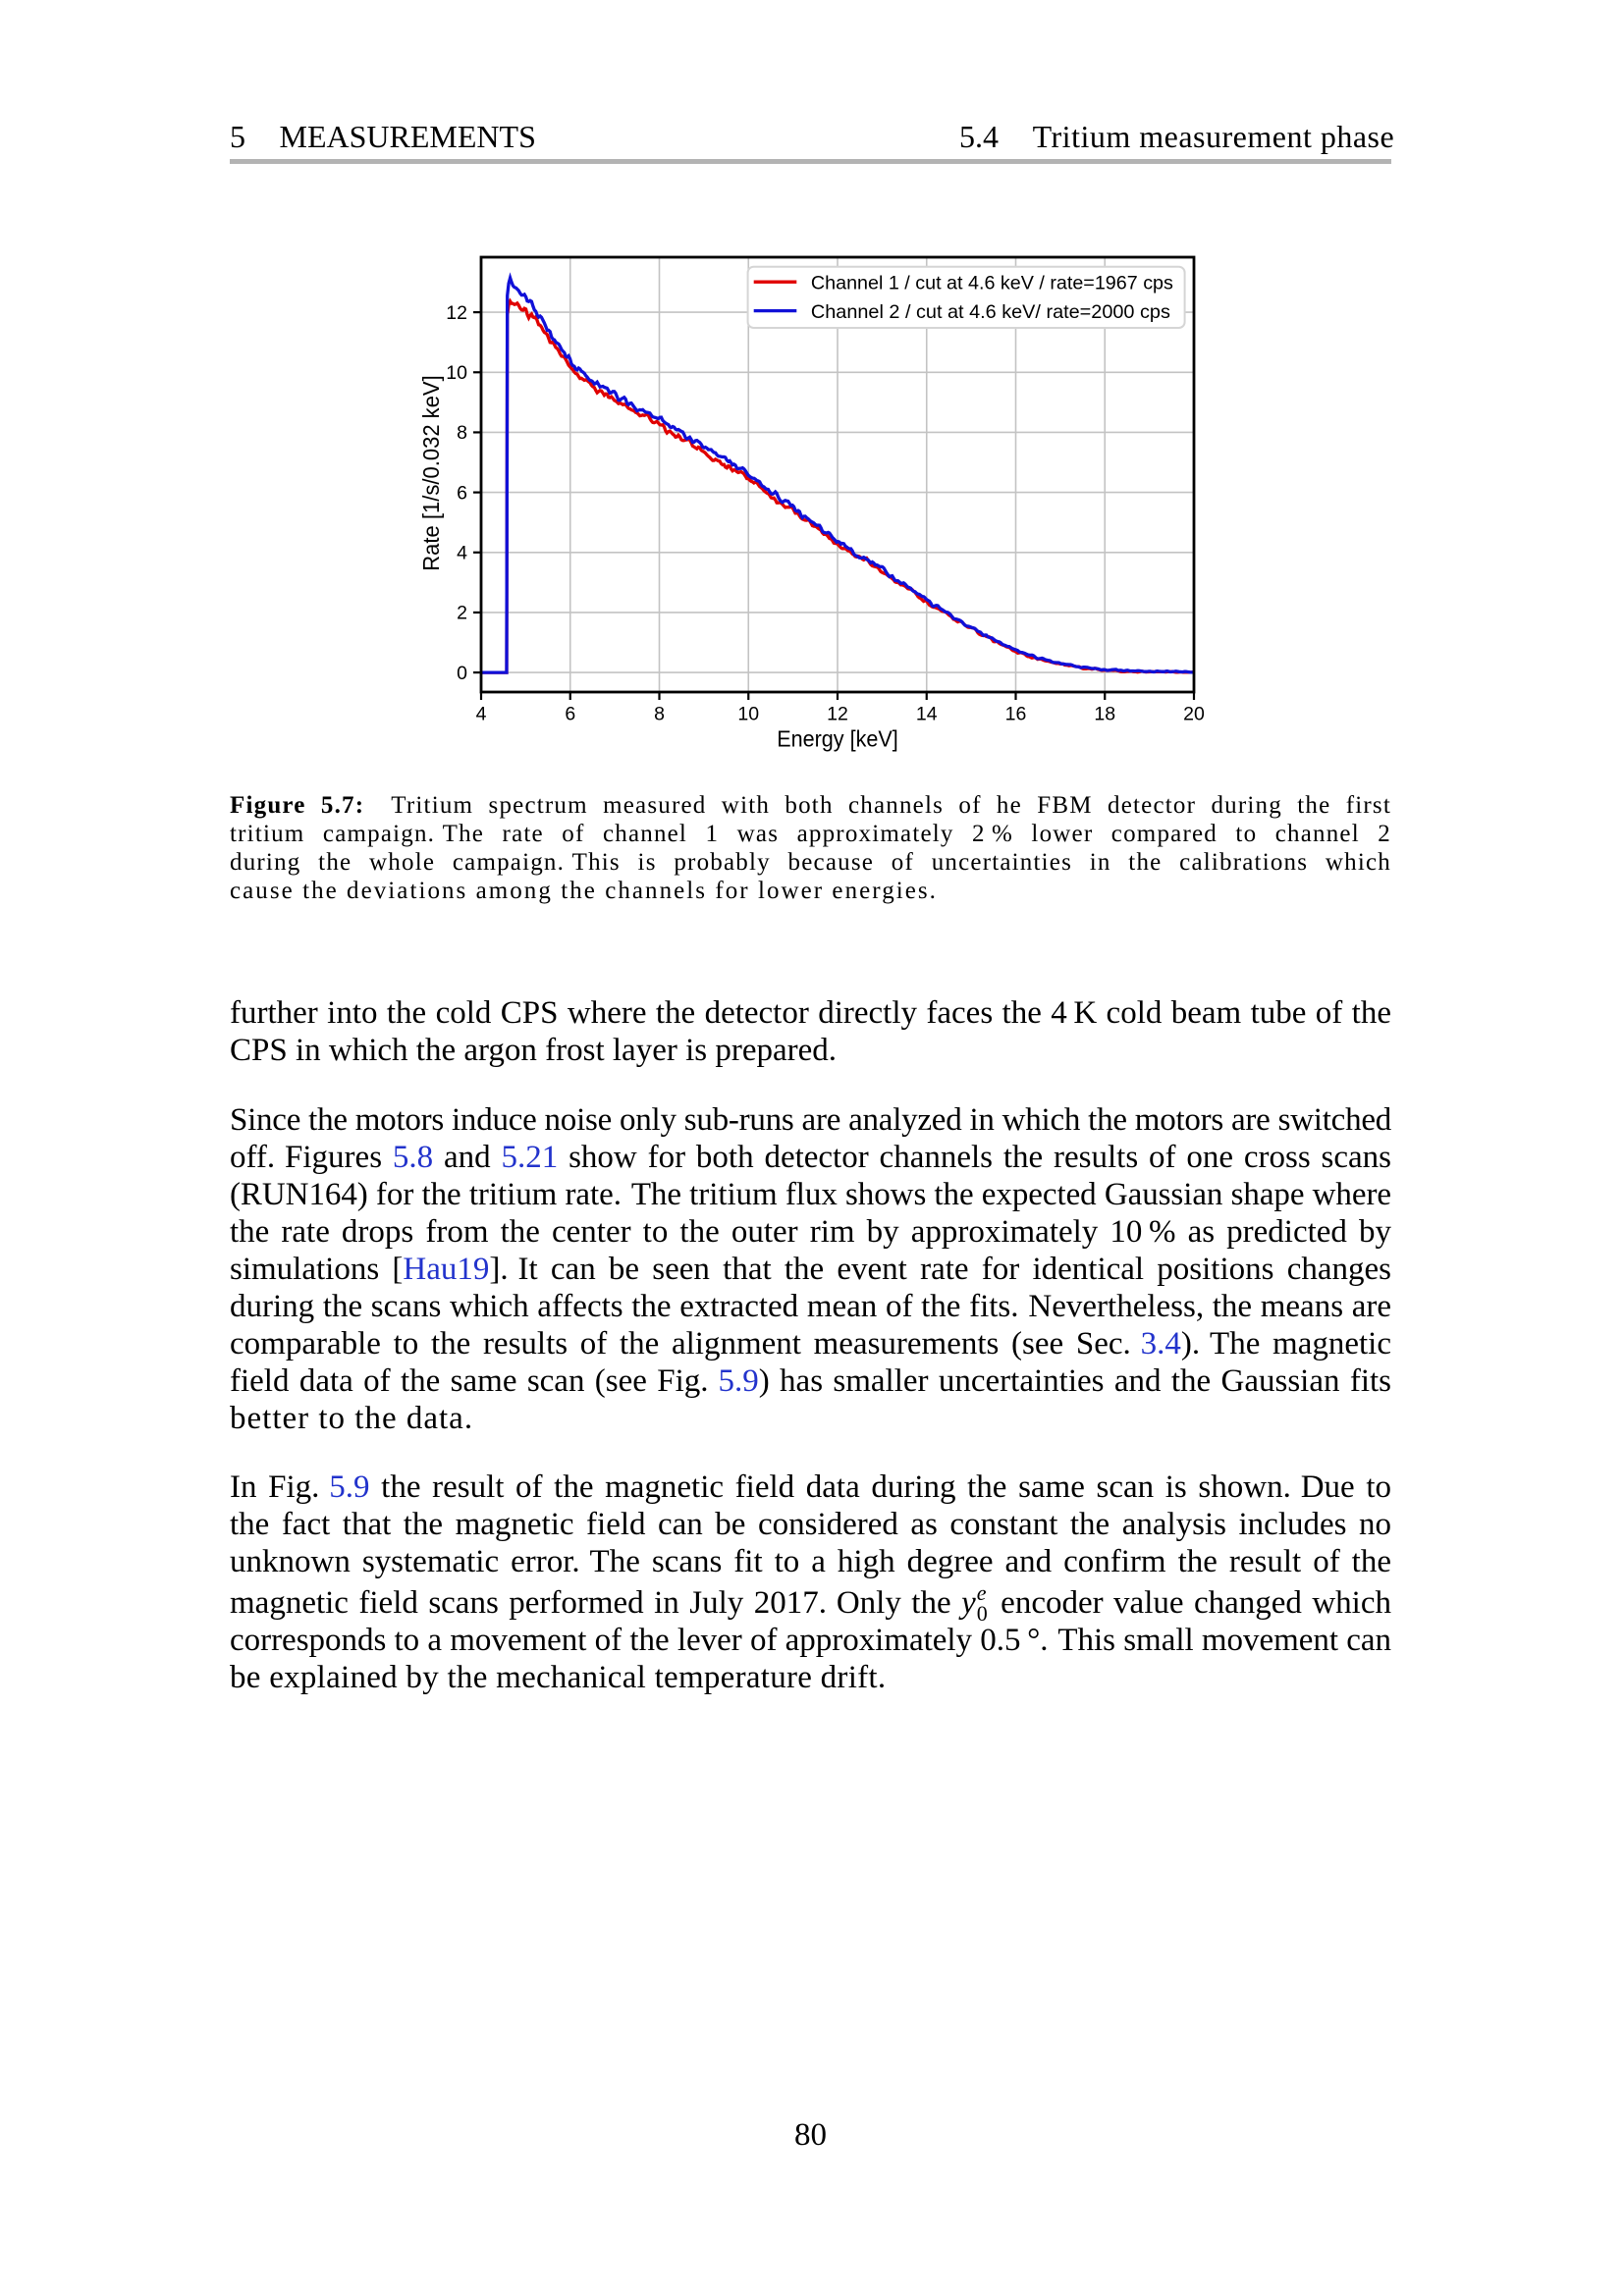 Image resolution: width=1624 pixels, height=2296 pixels. Describe the element at coordinates (927, 715) in the screenshot. I see `svg-text: 14` at that location.